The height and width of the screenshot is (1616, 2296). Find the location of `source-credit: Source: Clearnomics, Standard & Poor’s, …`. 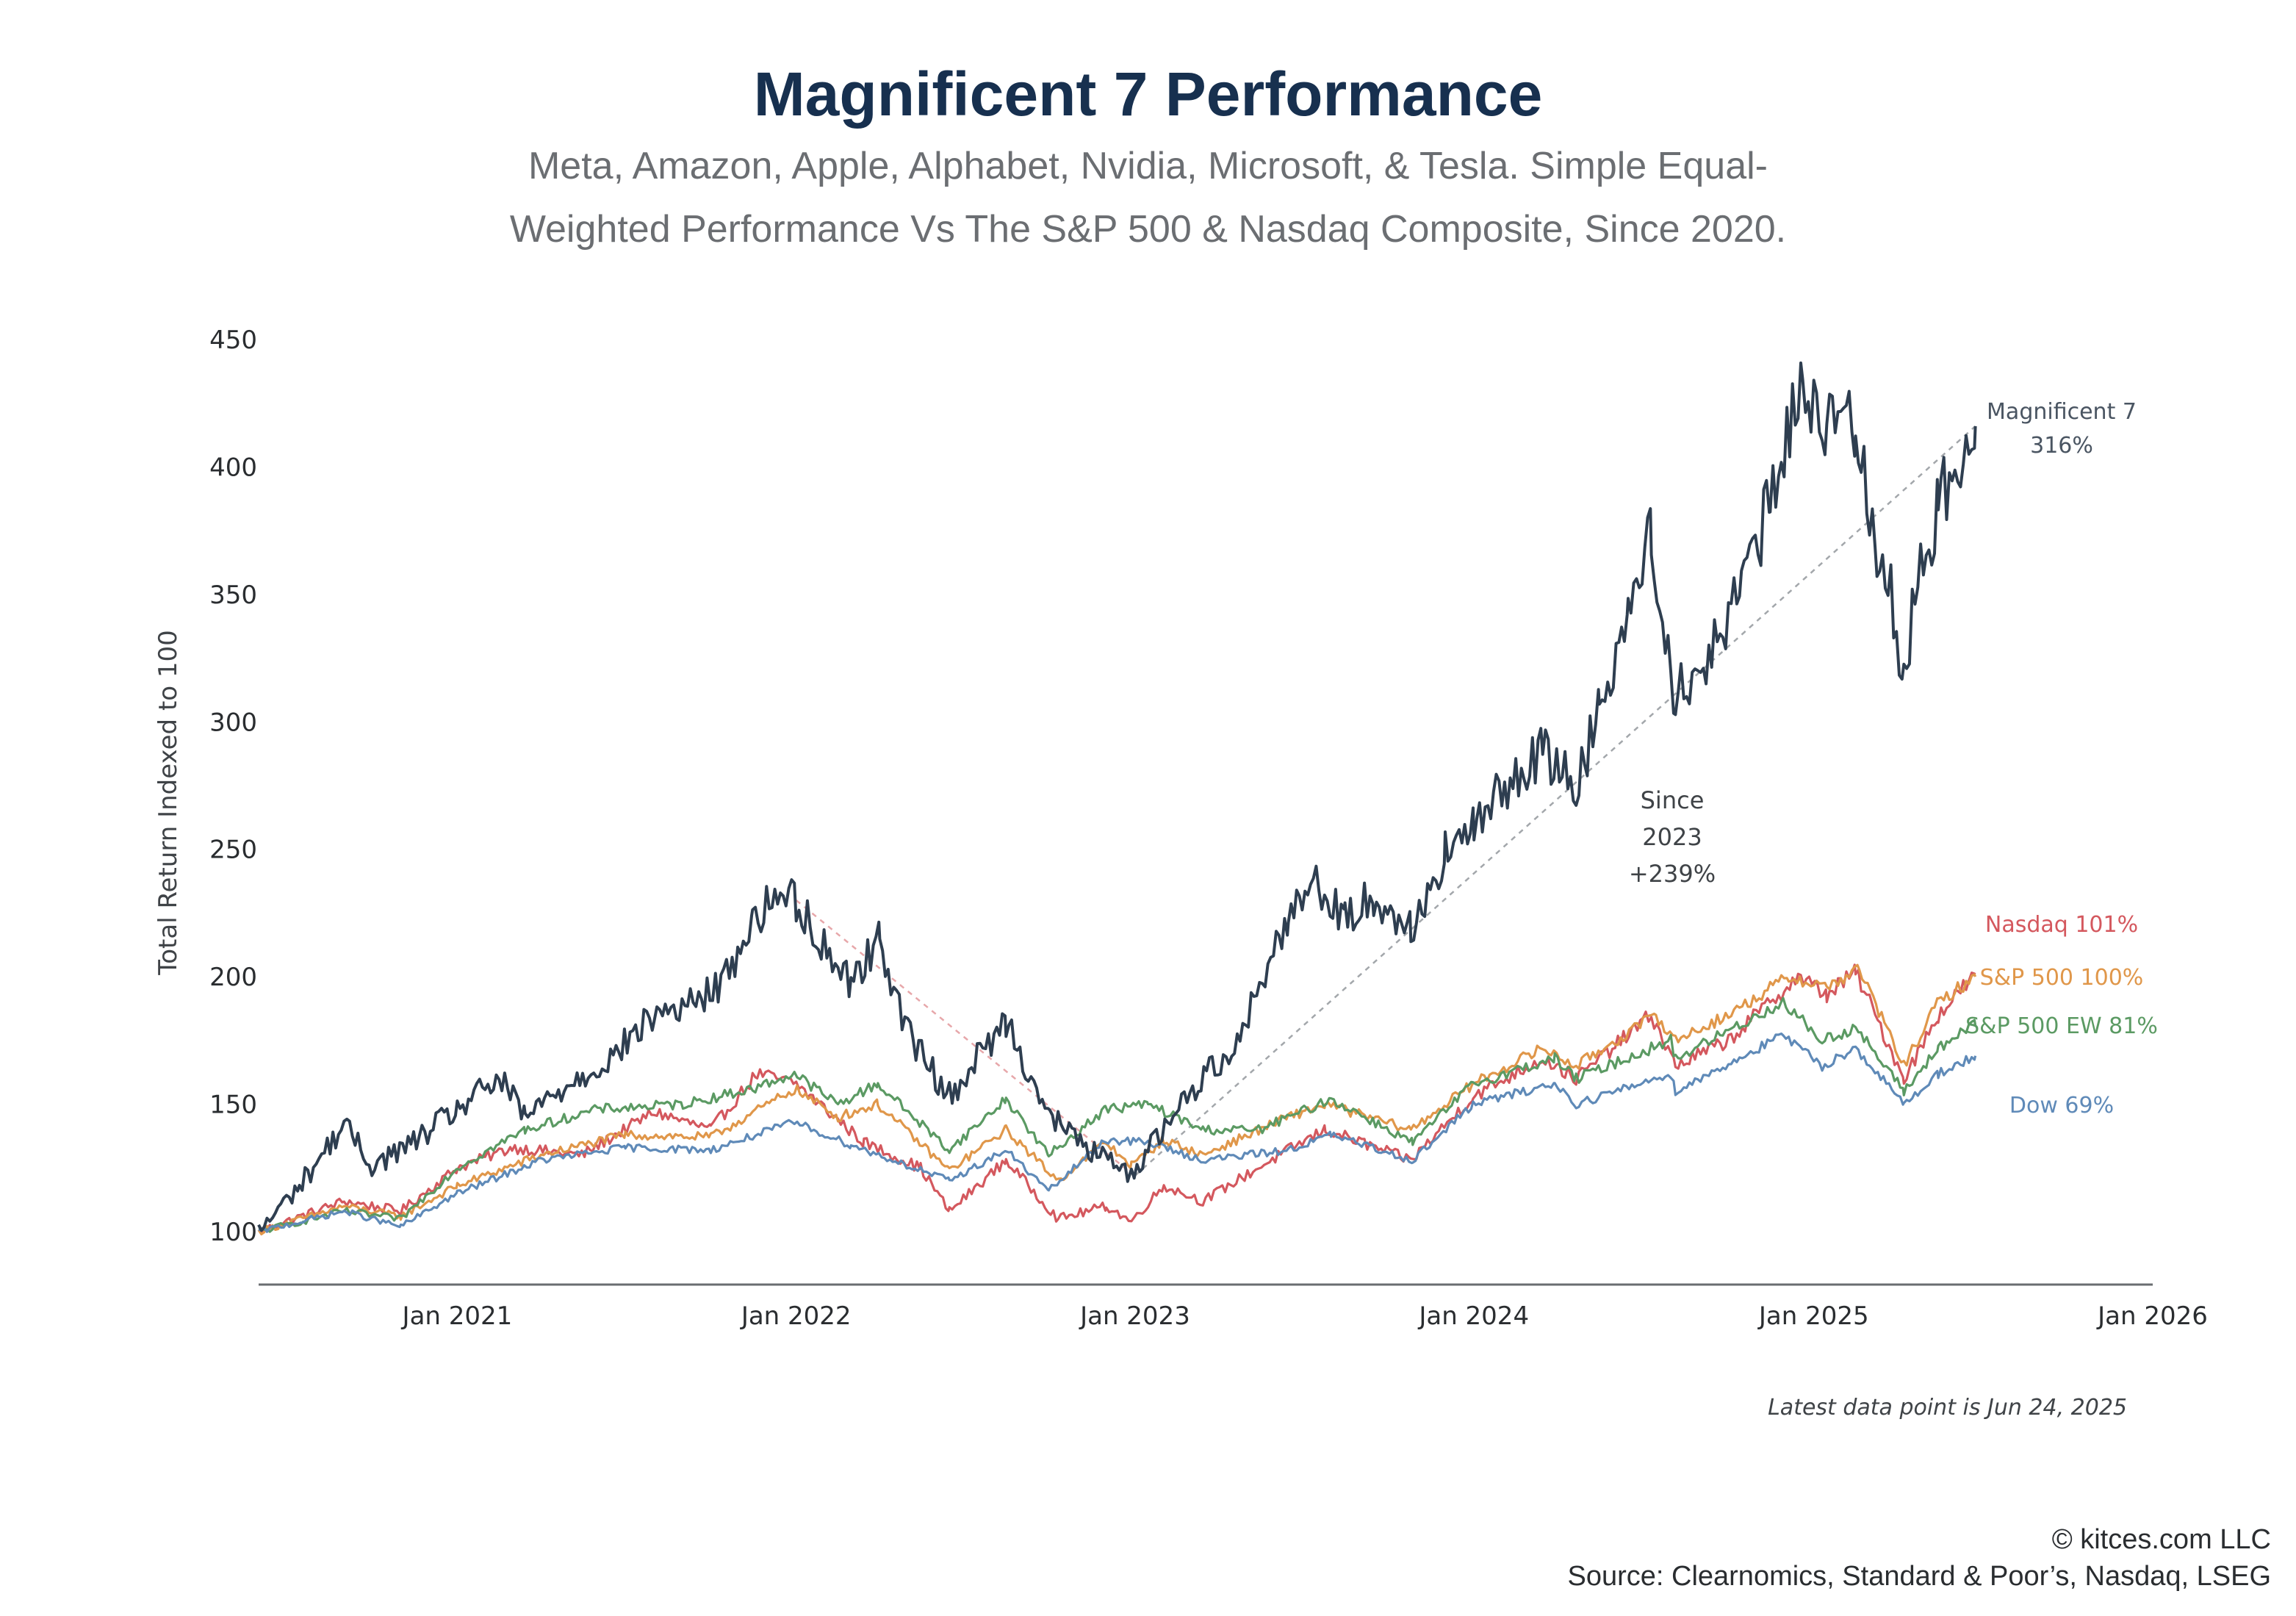

source-credit: Source: Clearnomics, Standard & Poor’s, … is located at coordinates (1919, 1576).